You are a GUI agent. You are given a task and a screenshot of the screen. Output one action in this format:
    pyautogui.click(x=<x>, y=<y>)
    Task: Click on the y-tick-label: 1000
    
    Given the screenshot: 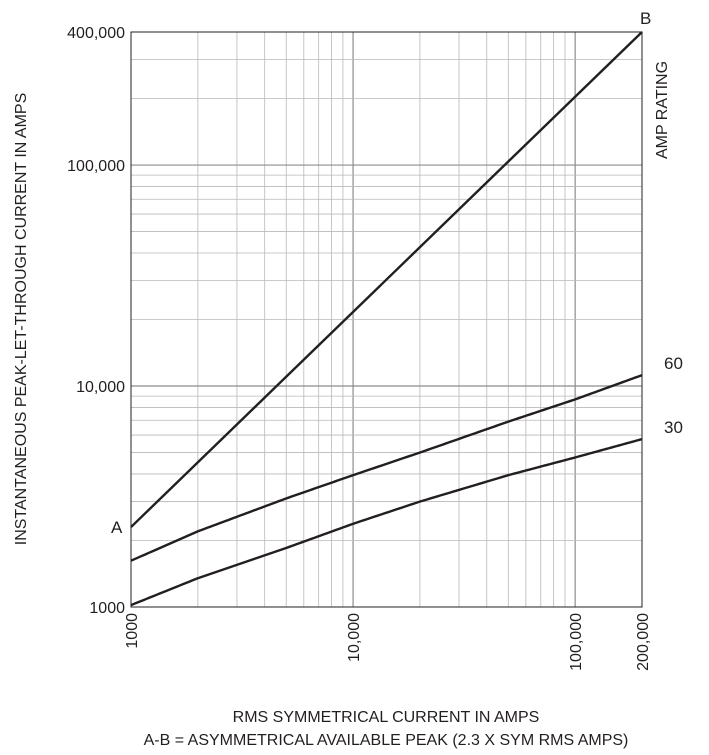 What is the action you would take?
    pyautogui.click(x=107, y=608)
    